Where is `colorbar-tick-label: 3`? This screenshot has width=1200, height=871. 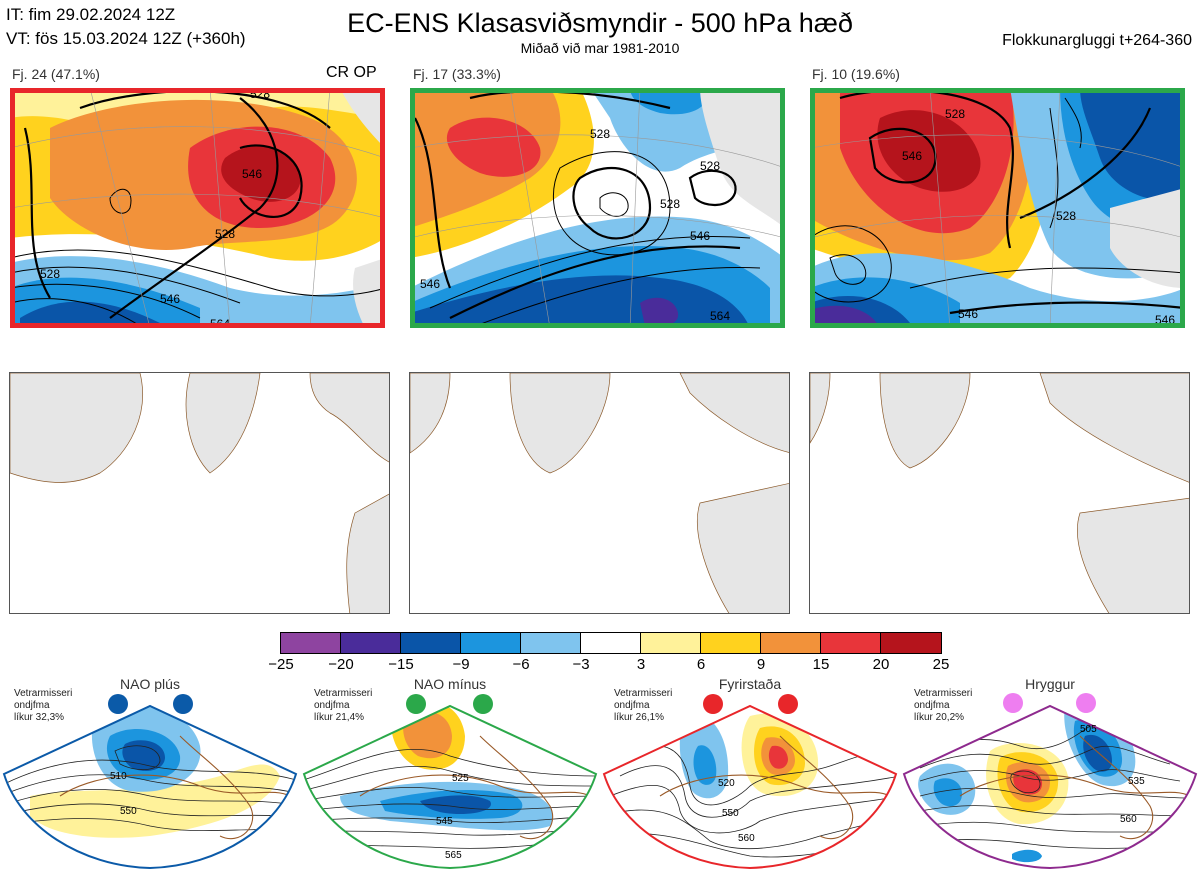 colorbar-tick-label: 3 is located at coordinates (641, 664).